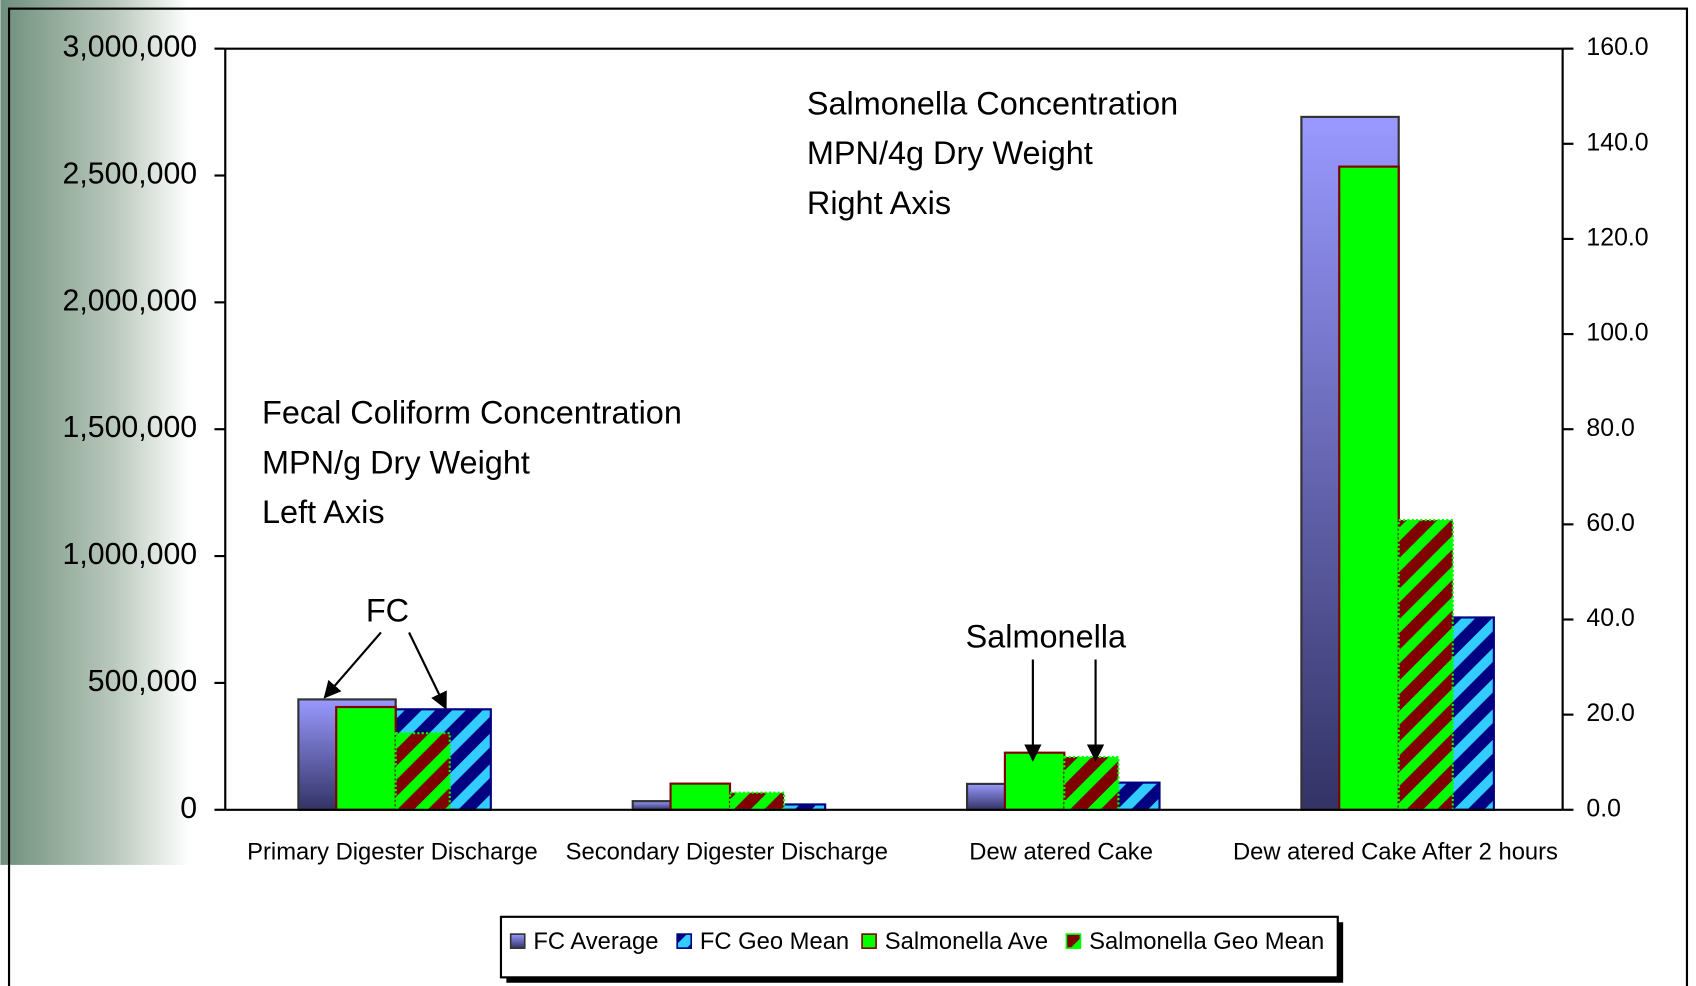  Describe the element at coordinates (595, 941) in the screenshot. I see `legend-label: FC Average` at that location.